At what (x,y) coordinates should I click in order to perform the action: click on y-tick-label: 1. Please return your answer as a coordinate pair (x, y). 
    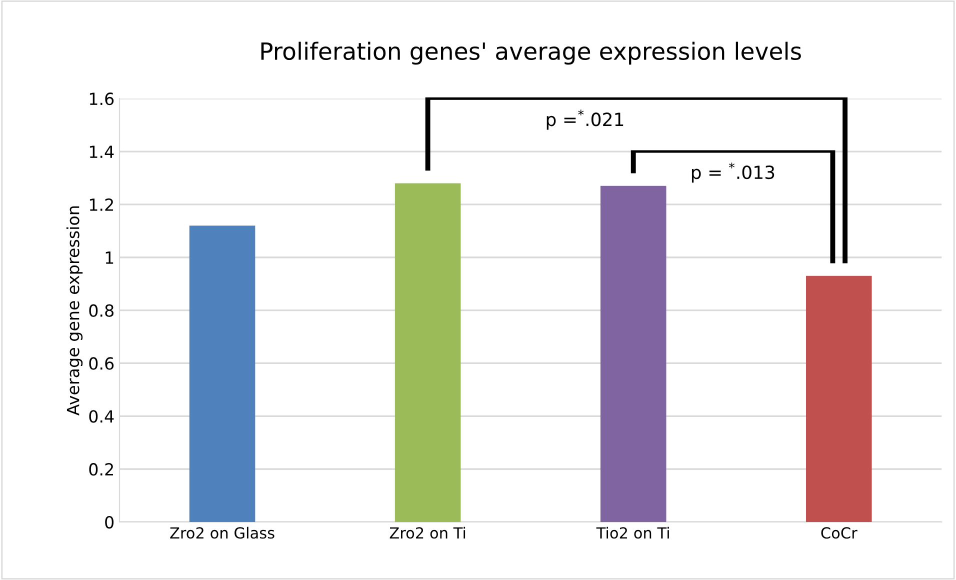
    Looking at the image, I should click on (110, 258).